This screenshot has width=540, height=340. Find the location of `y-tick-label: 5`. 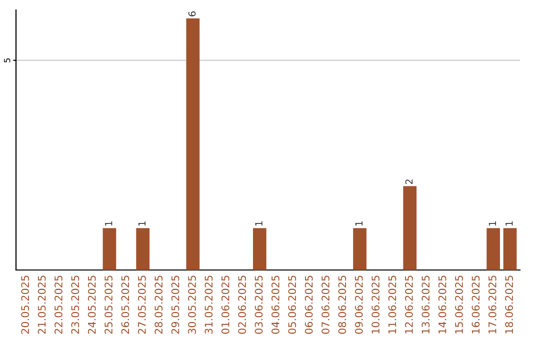

y-tick-label: 5 is located at coordinates (7, 60).